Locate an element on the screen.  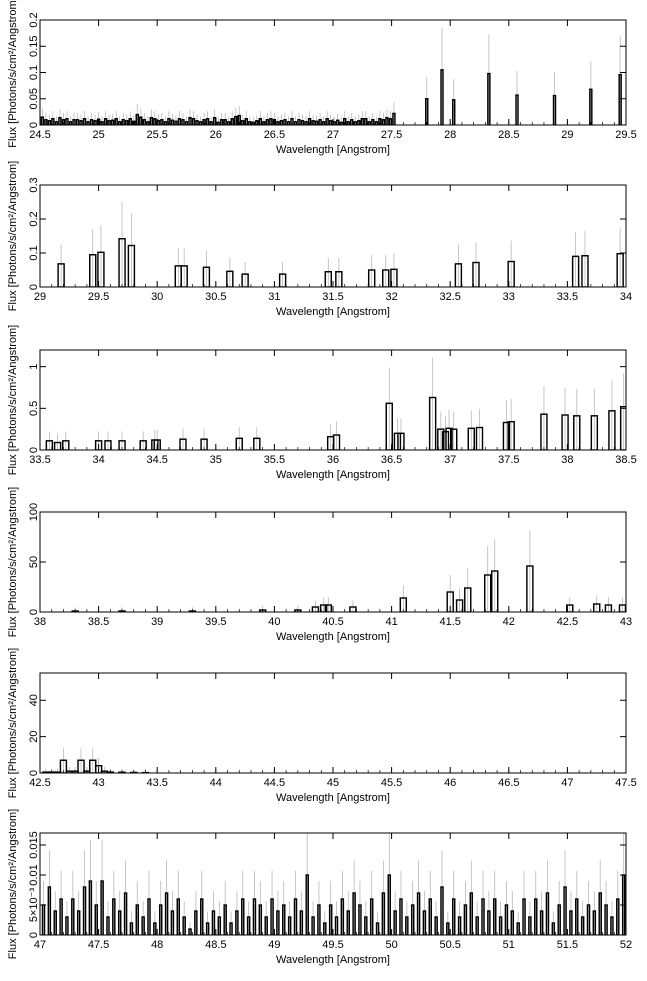
x-tick-label: 36 is located at coordinates (333, 460).